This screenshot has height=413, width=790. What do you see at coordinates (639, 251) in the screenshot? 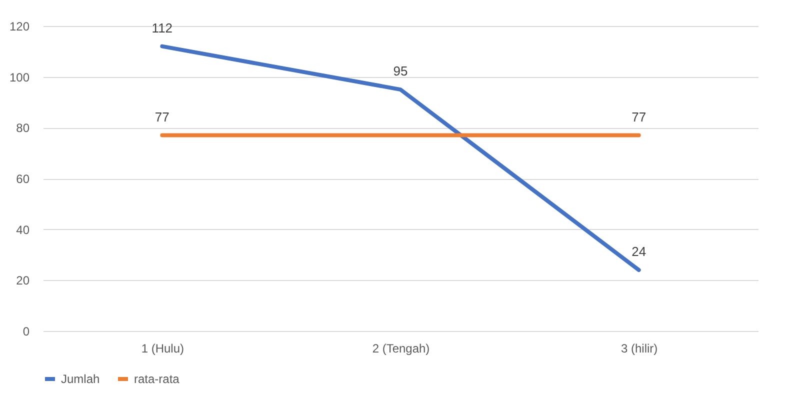
I see `data-label: 24` at bounding box center [639, 251].